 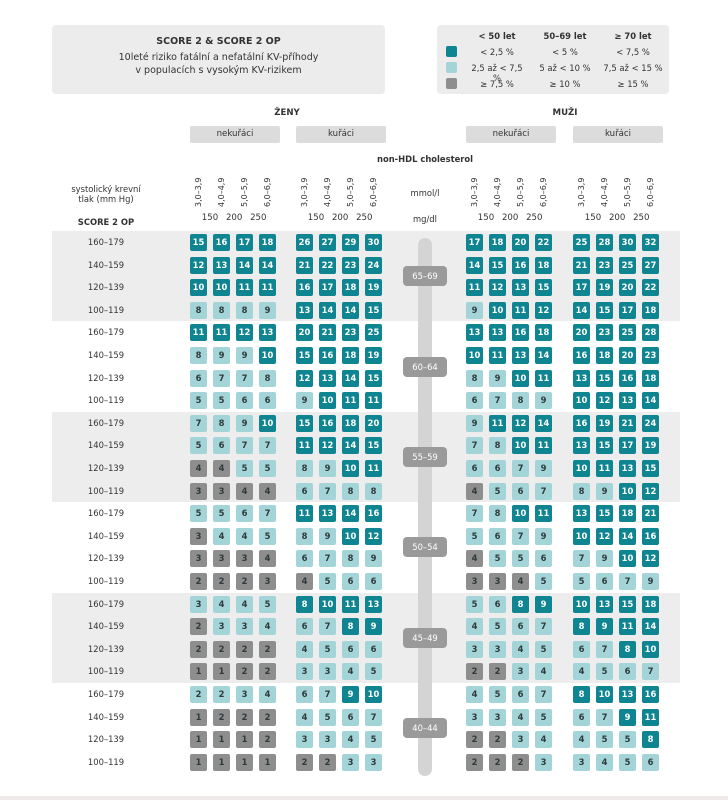 I want to click on x-category-label: 6,0–6,9, so click(x=650, y=192).